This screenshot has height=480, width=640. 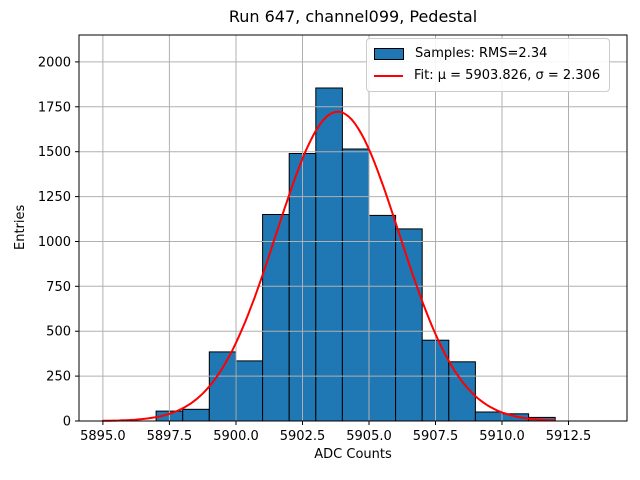 I want to click on x-tick-label: 5900.0, so click(x=236, y=436).